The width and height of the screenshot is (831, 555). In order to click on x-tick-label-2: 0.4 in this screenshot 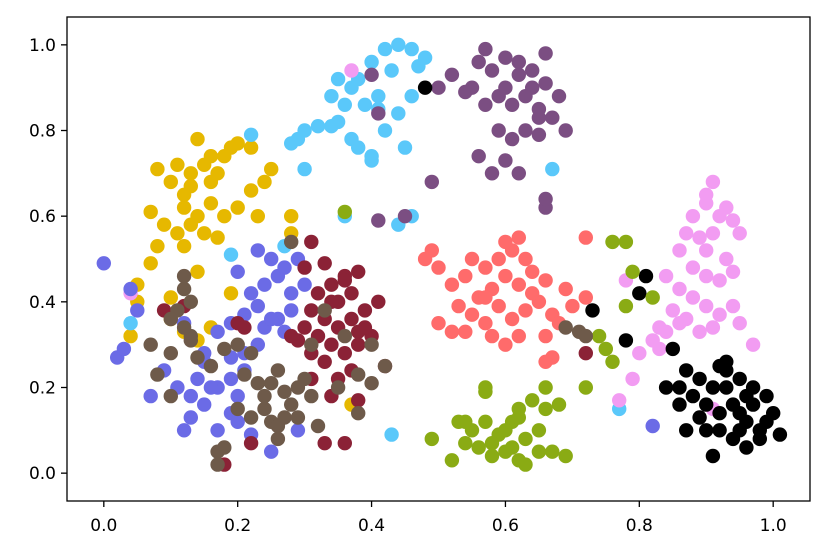, I will do `click(371, 526)`.